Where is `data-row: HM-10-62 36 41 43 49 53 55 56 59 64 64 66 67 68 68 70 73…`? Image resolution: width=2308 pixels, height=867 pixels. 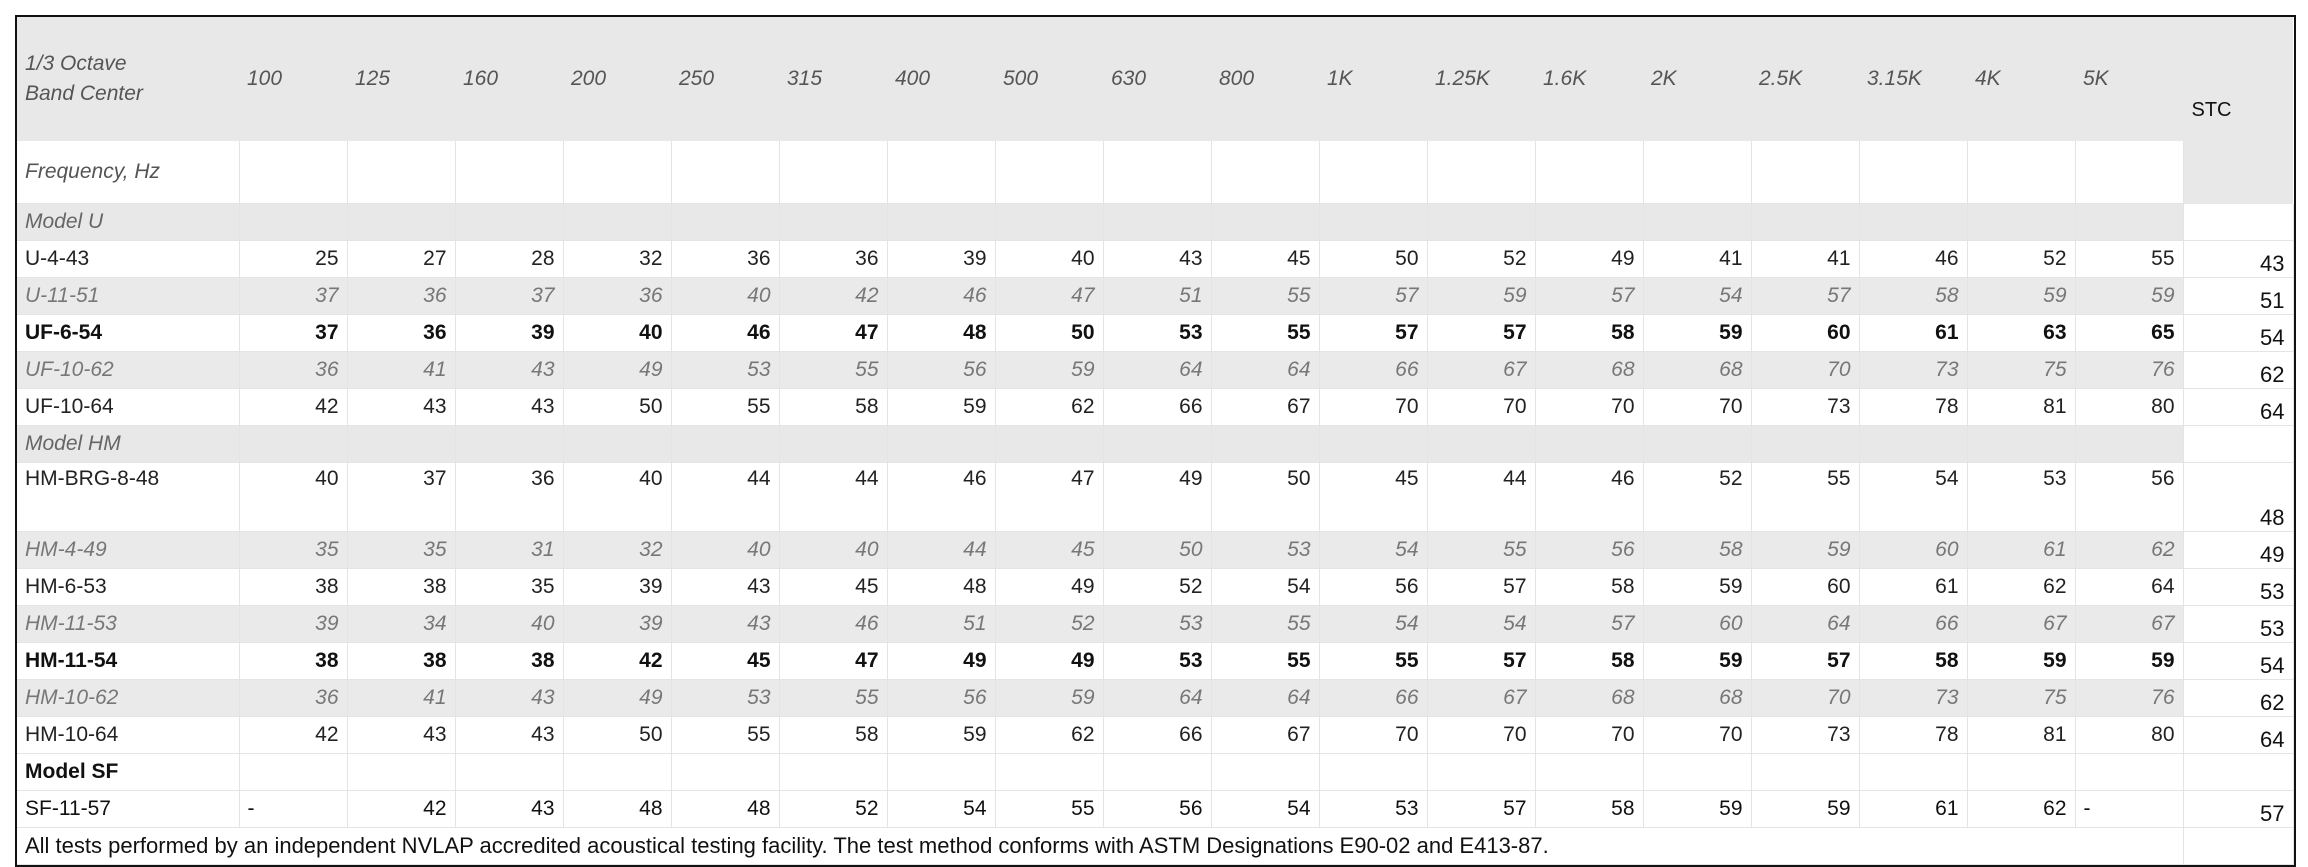
data-row: HM-10-62 36 41 43 49 53 55 56 59 64 64 66 67 68 68 70 73… is located at coordinates (1155, 698).